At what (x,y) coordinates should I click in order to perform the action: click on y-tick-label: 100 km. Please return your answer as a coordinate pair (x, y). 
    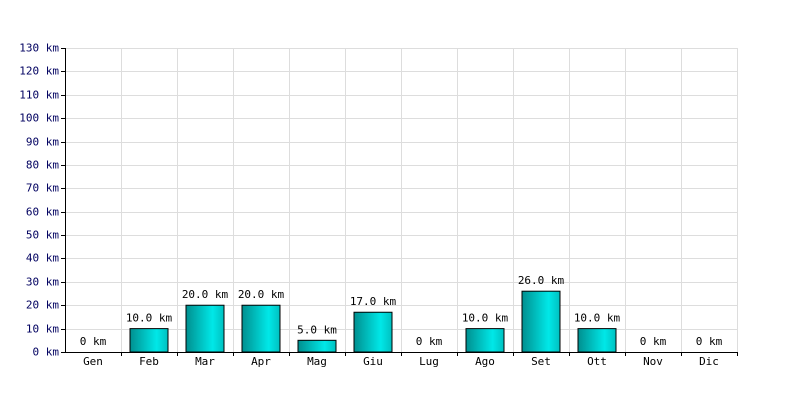
    Looking at the image, I should click on (39, 118).